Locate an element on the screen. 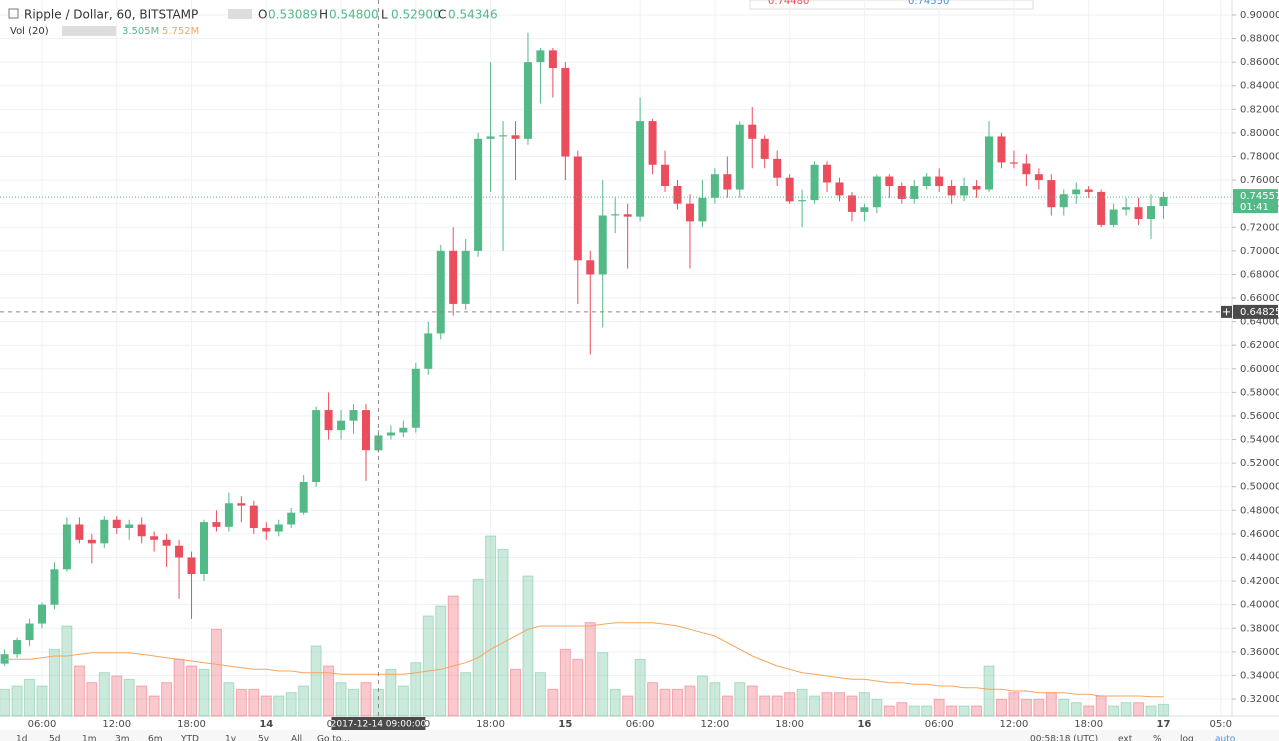 The height and width of the screenshot is (741, 1279). crosshair-price-box is located at coordinates (1255, 311).